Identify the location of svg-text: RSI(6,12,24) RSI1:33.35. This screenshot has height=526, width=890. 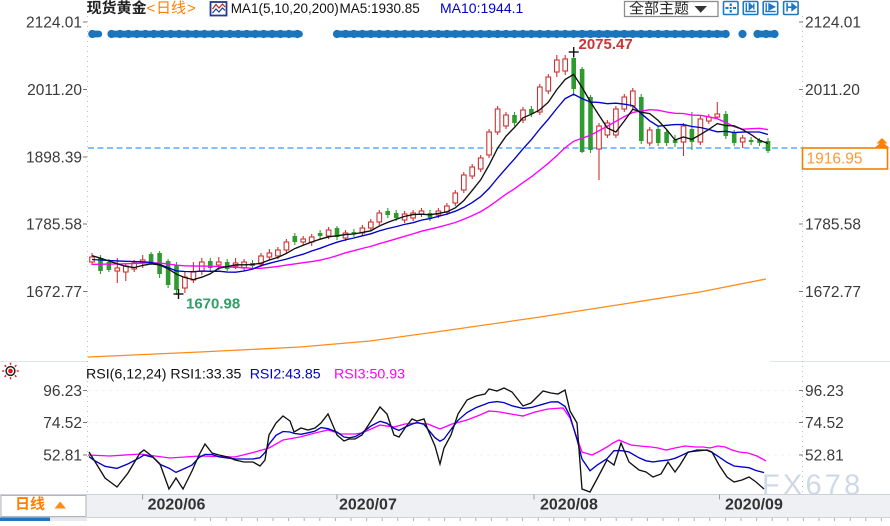
(163, 375).